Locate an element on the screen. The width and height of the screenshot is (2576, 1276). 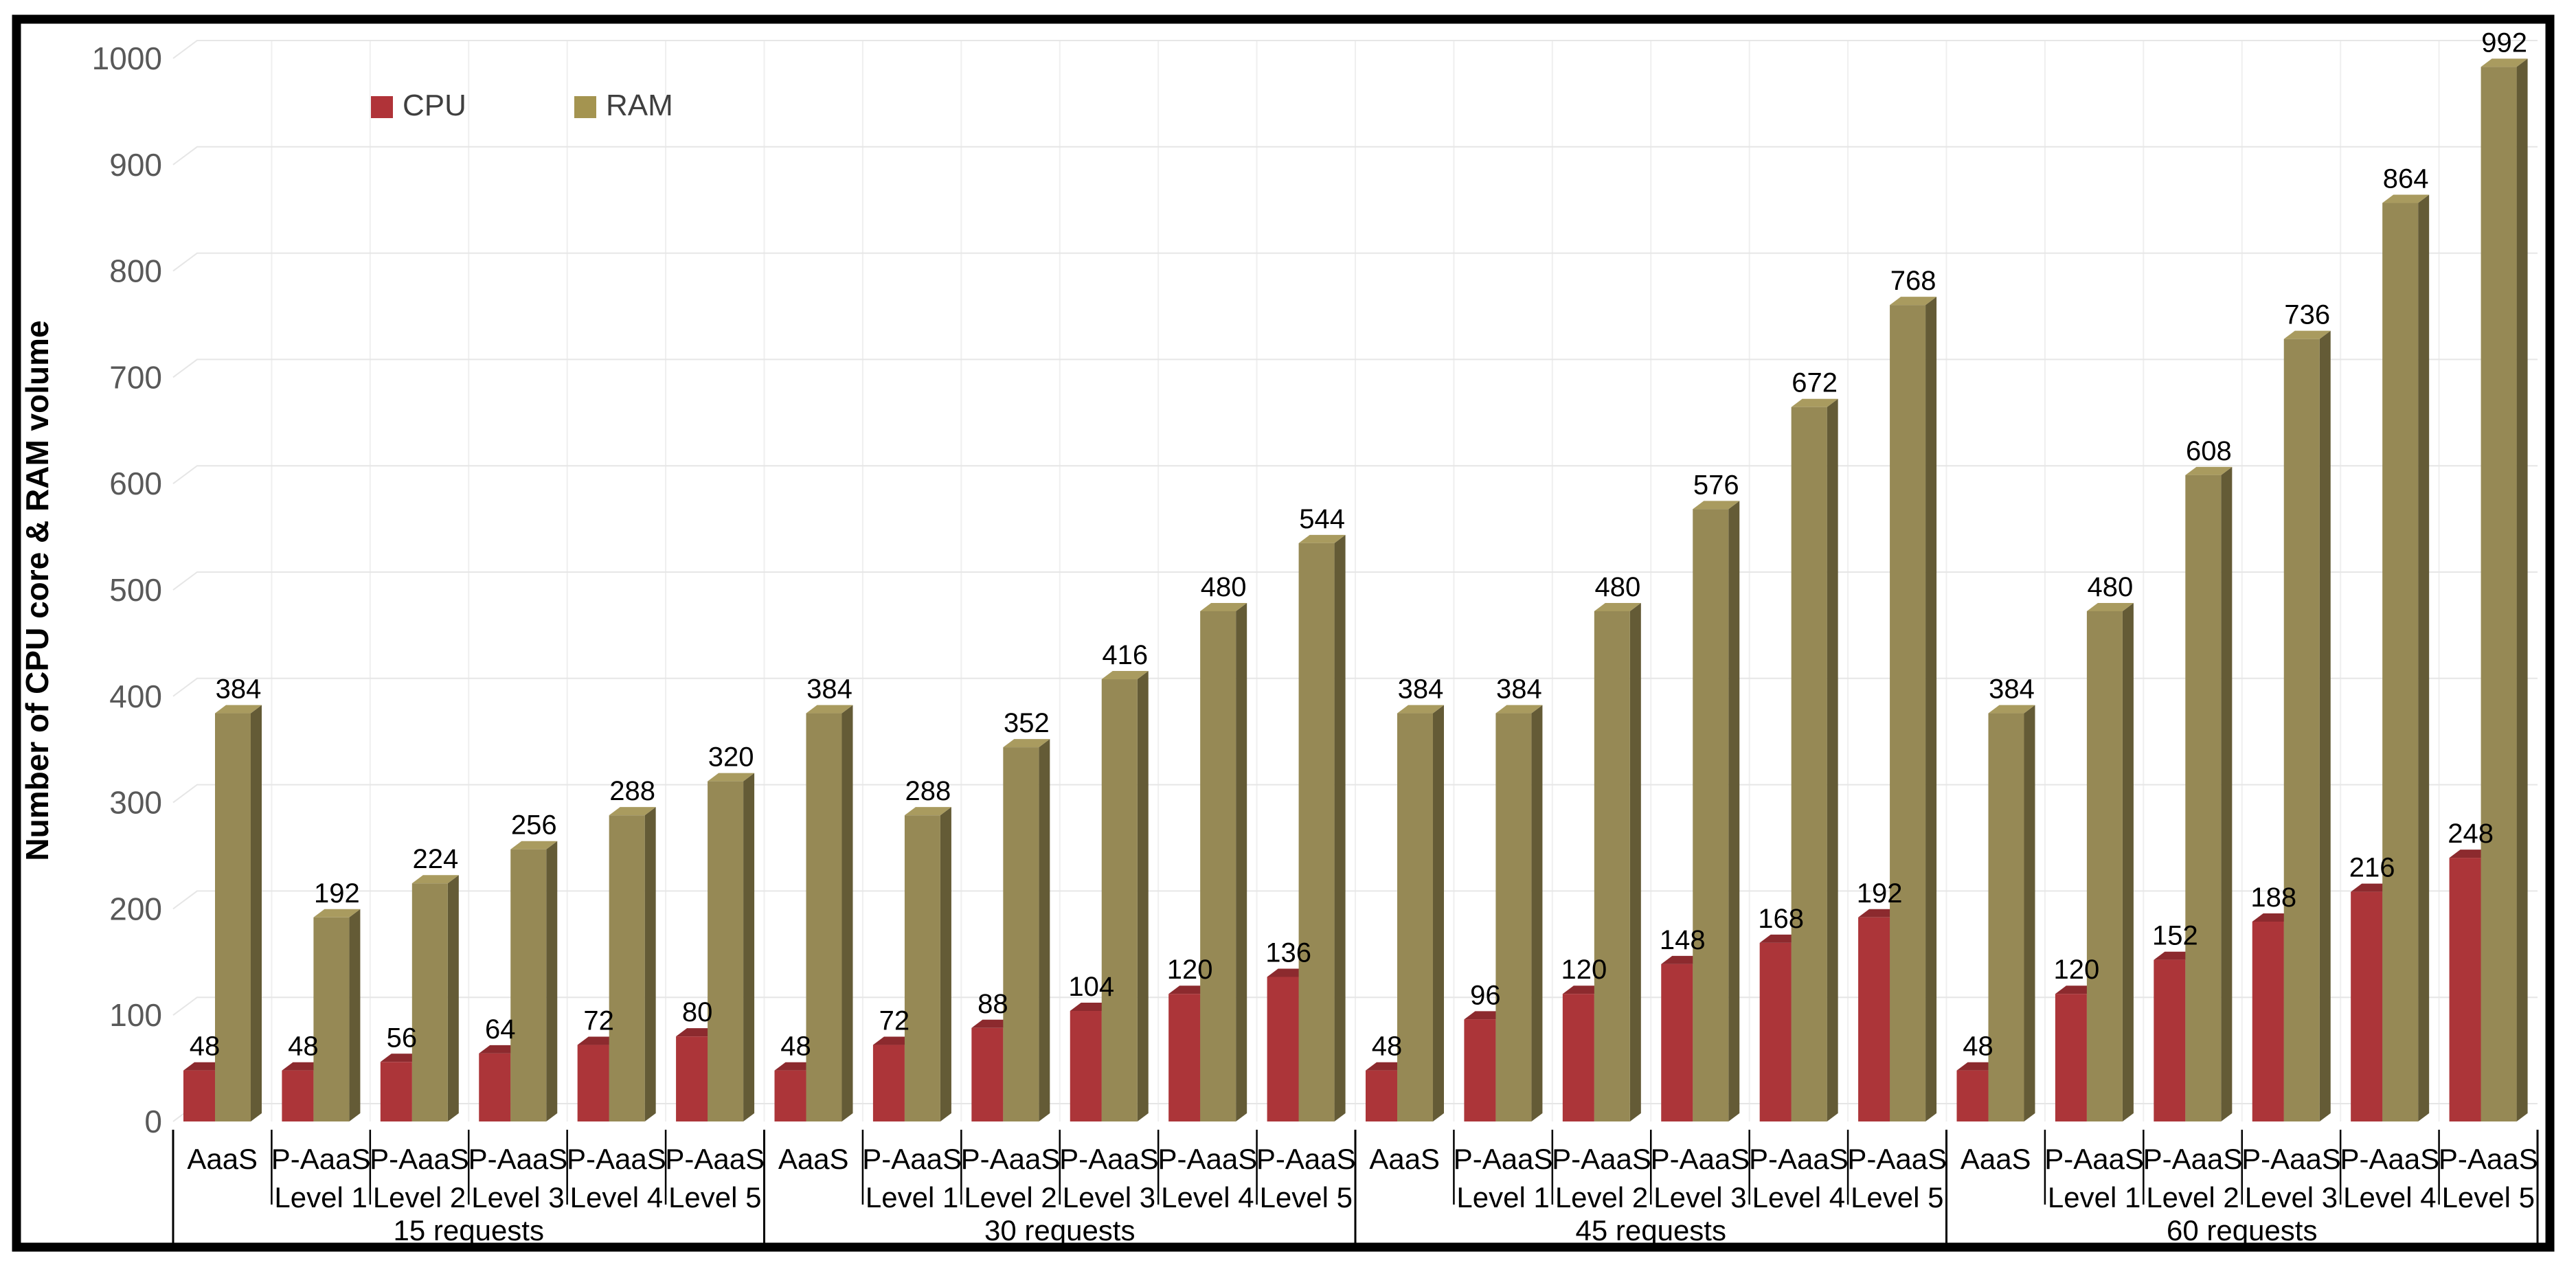
data-label: 544 is located at coordinates (1322, 519).